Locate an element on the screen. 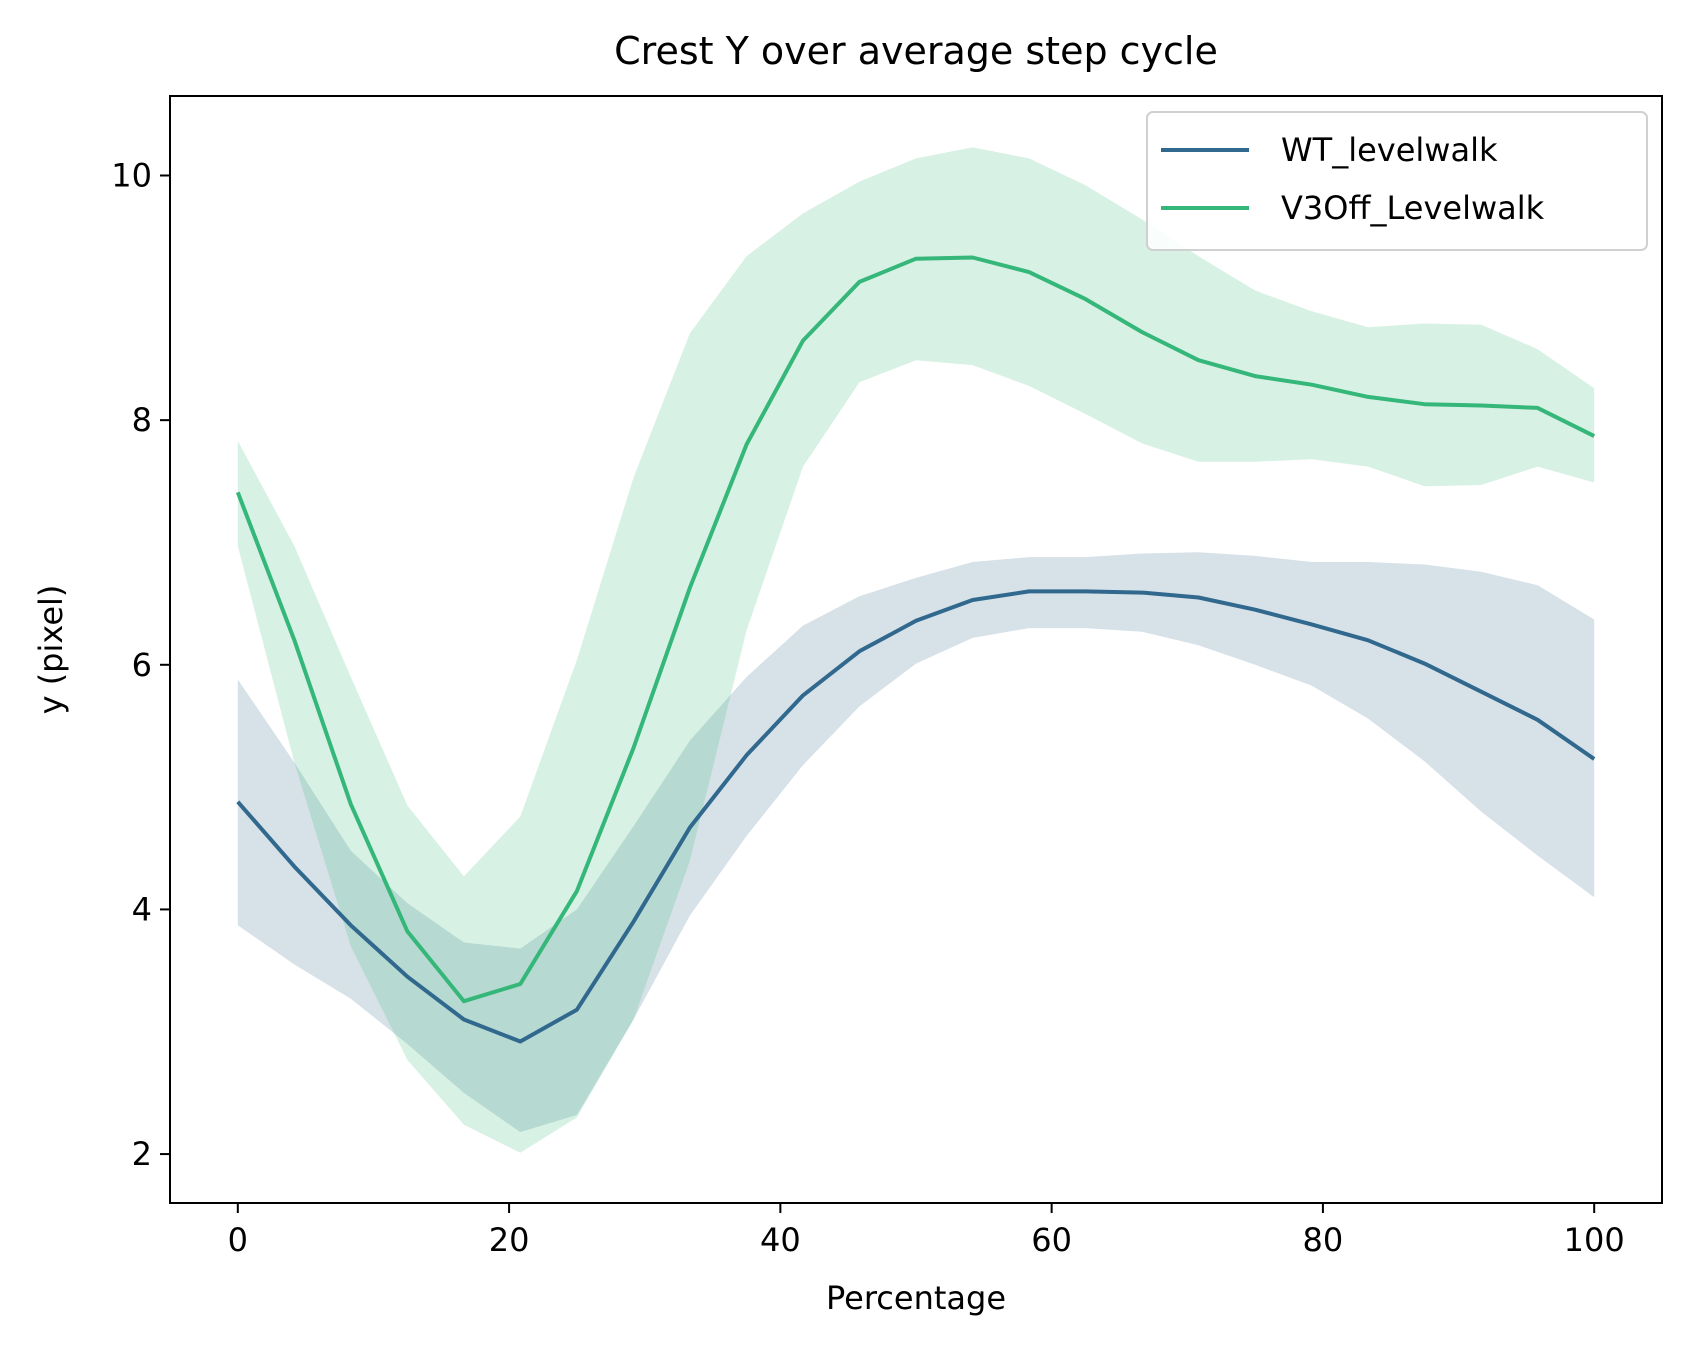 This screenshot has width=1686, height=1357. x-tick-label: 100 is located at coordinates (1594, 1240).